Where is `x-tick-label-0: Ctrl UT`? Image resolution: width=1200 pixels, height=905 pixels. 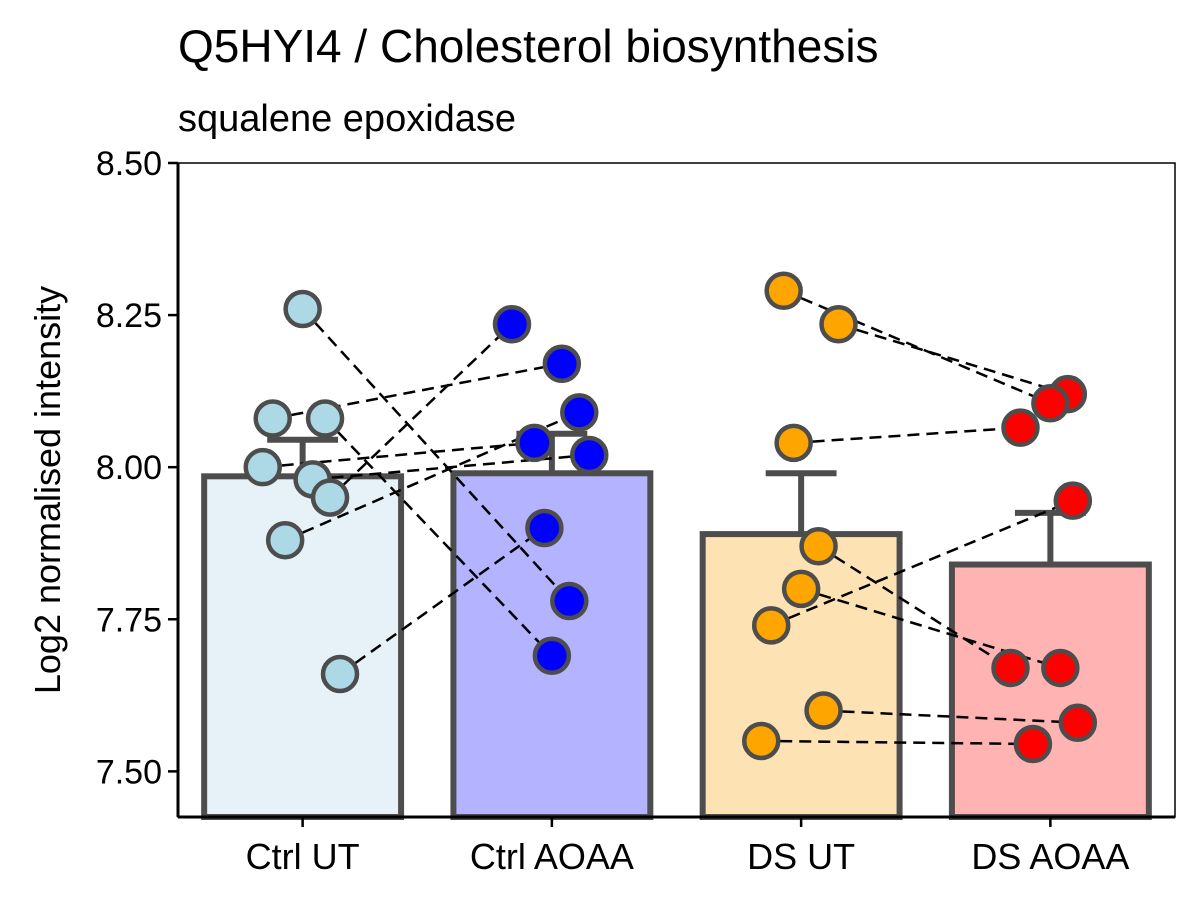
x-tick-label-0: Ctrl UT is located at coordinates (303, 856).